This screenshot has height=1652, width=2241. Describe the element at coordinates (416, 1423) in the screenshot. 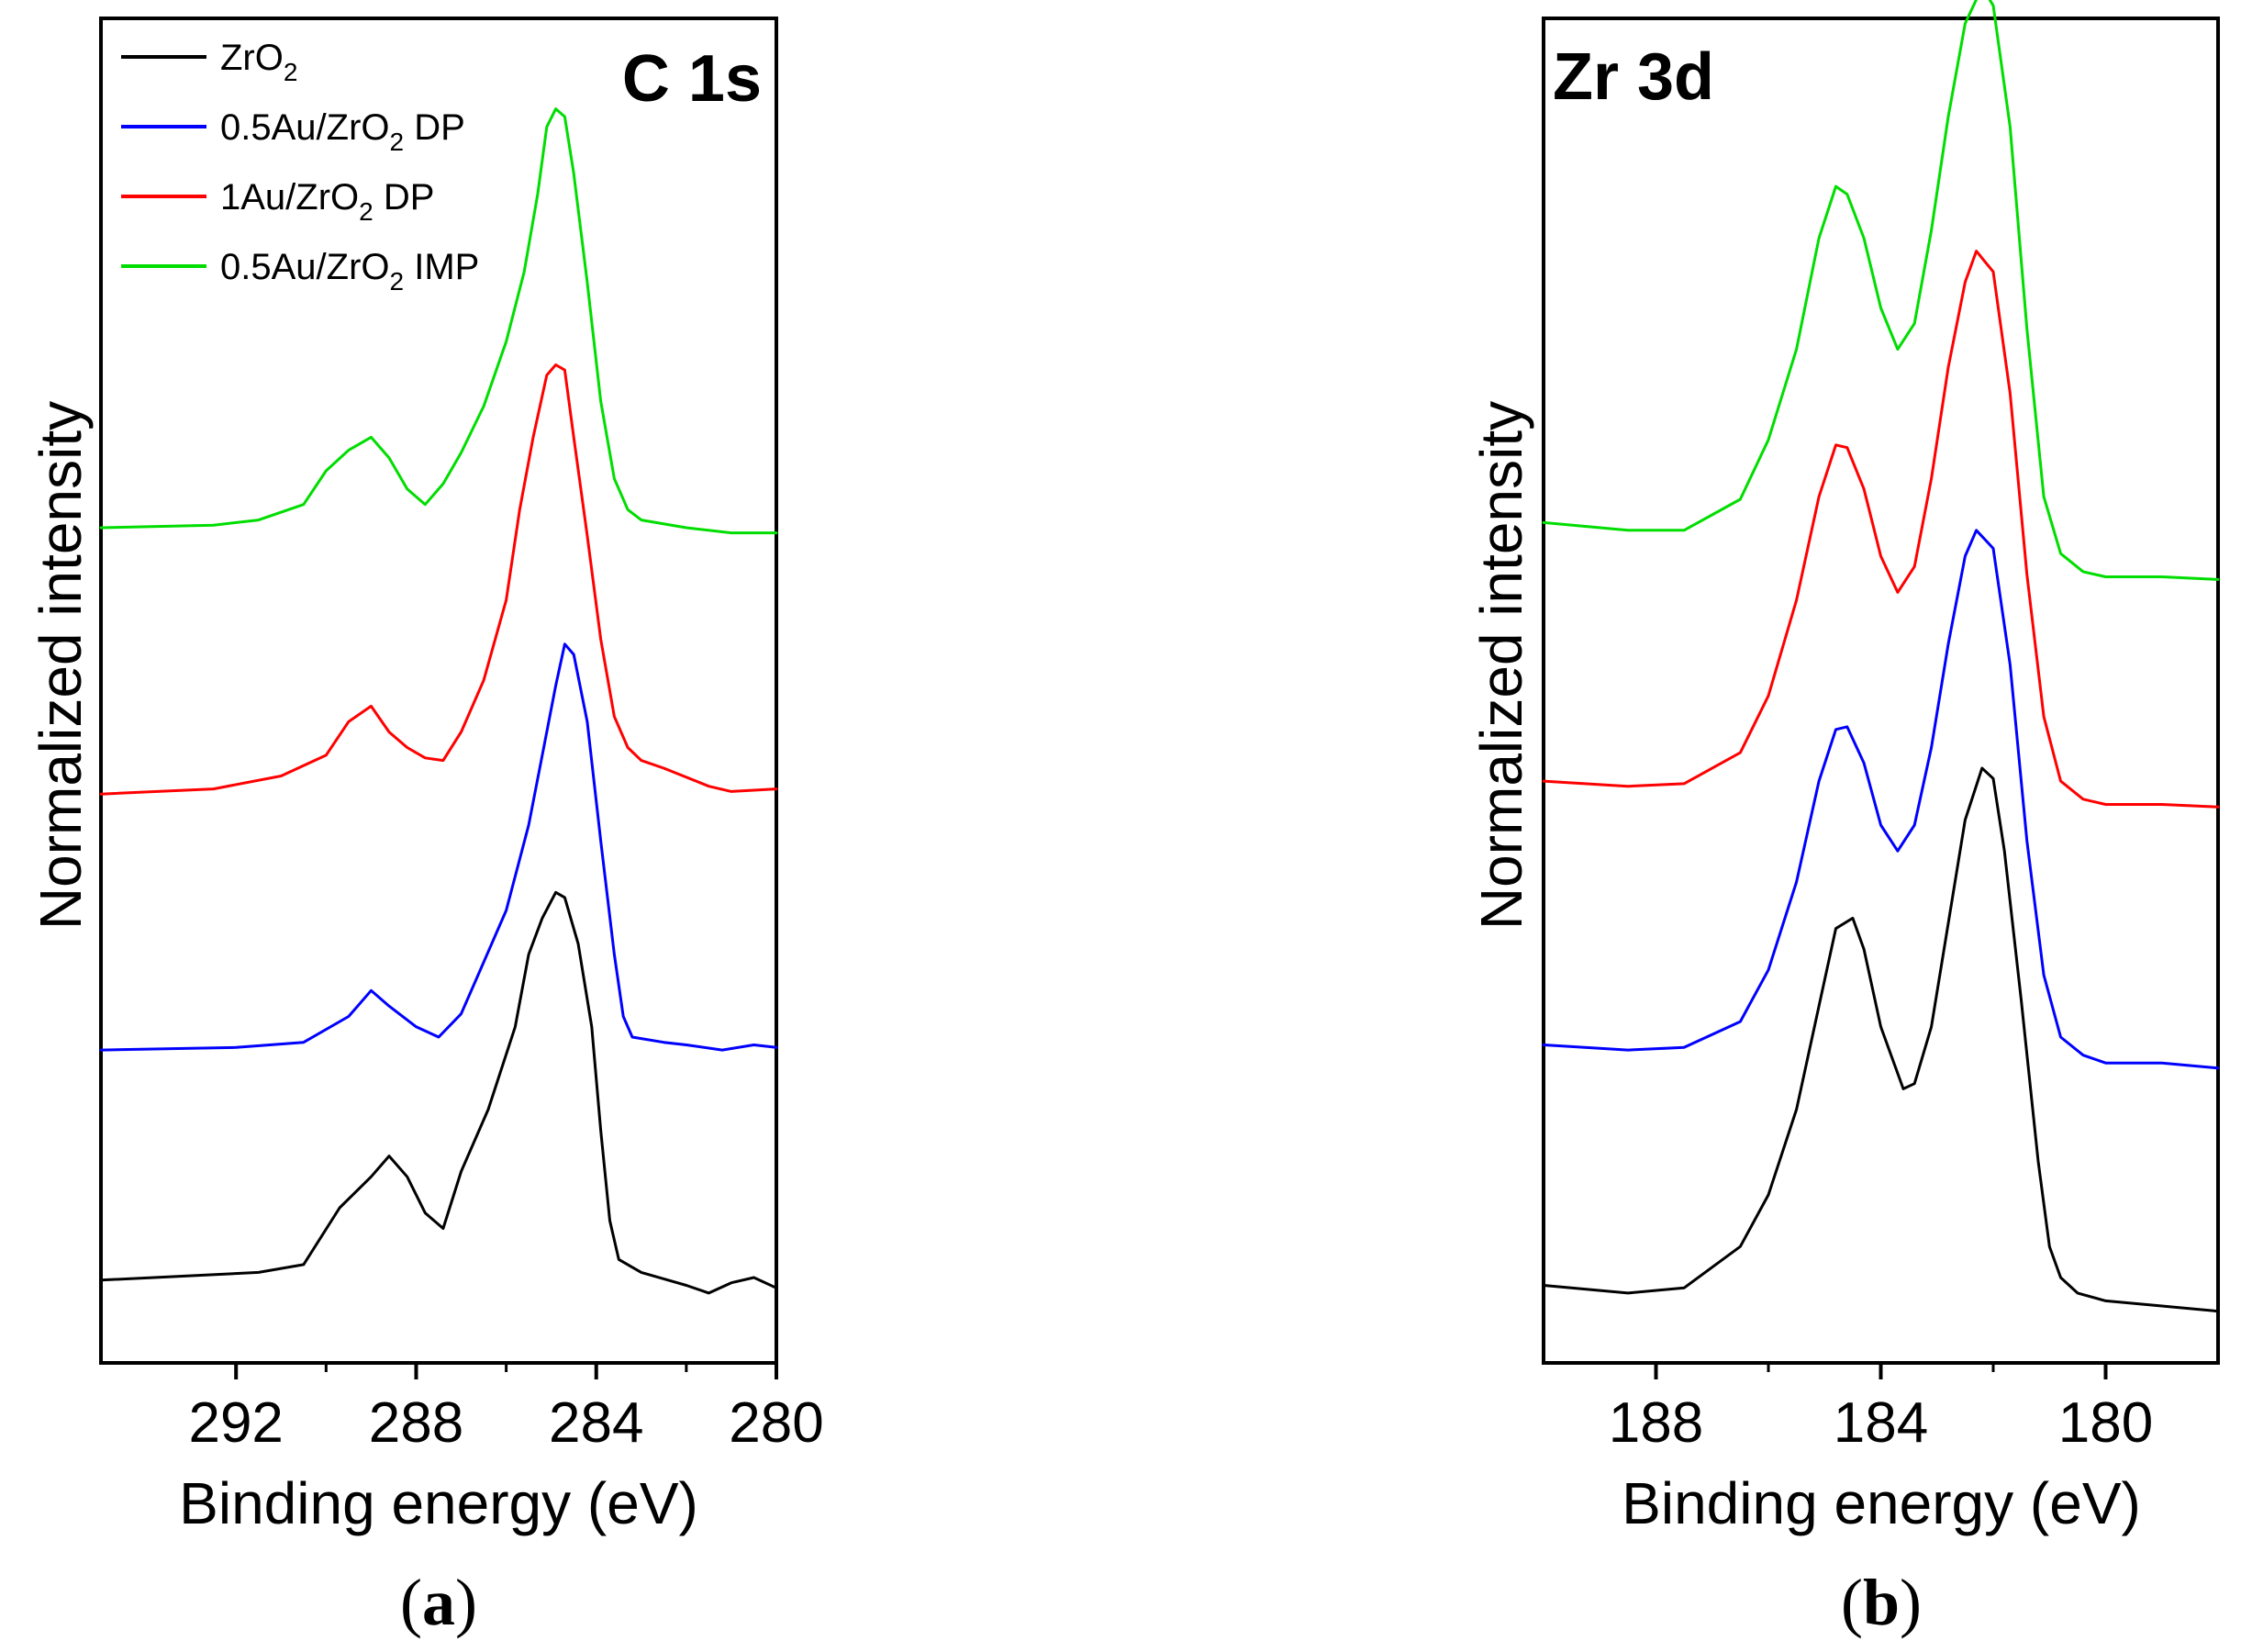

I see `x-tick-label-a-1: 288` at that location.